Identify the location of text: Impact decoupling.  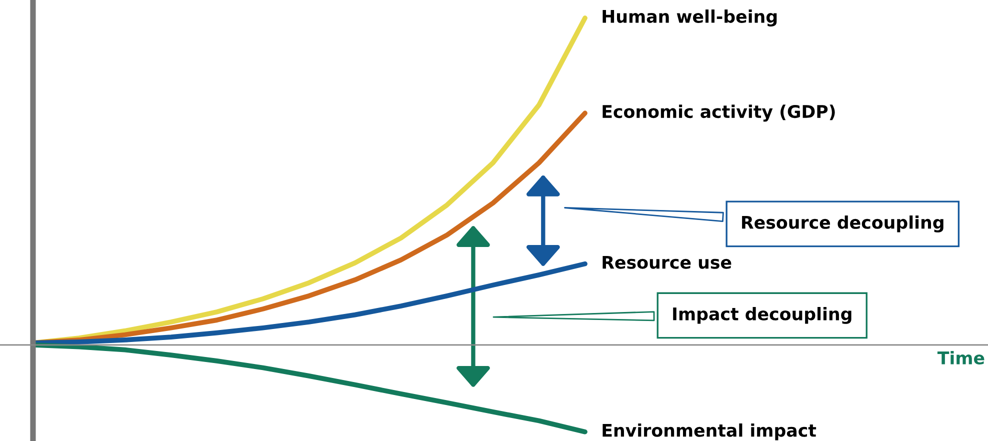
(762, 315).